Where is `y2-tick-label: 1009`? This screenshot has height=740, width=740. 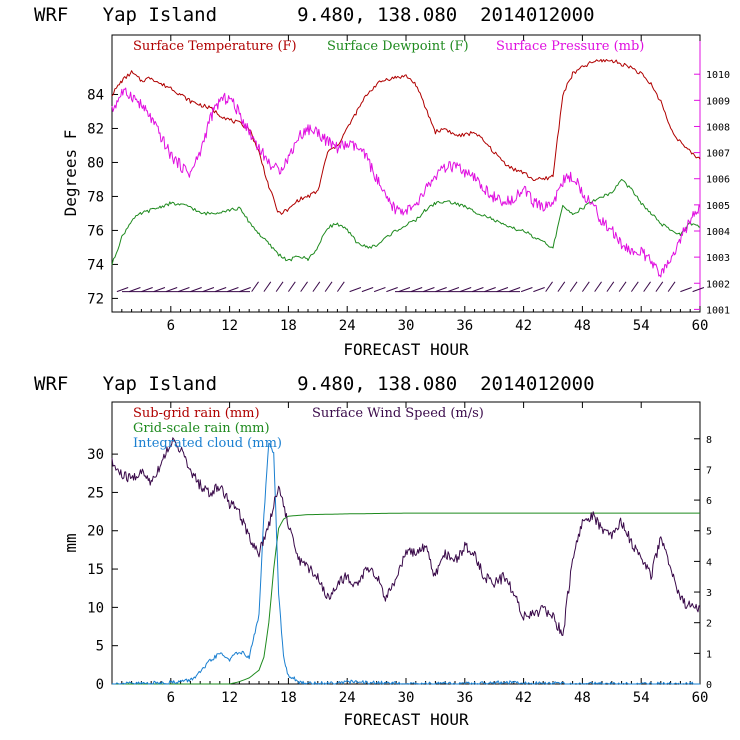 y2-tick-label: 1009 is located at coordinates (718, 101).